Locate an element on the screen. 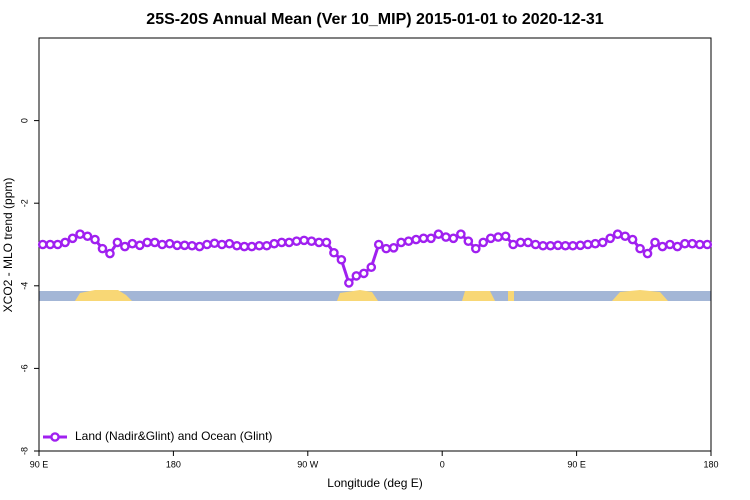  y-axis-label: XCO2 - MLO trend (ppm) is located at coordinates (8, 245).